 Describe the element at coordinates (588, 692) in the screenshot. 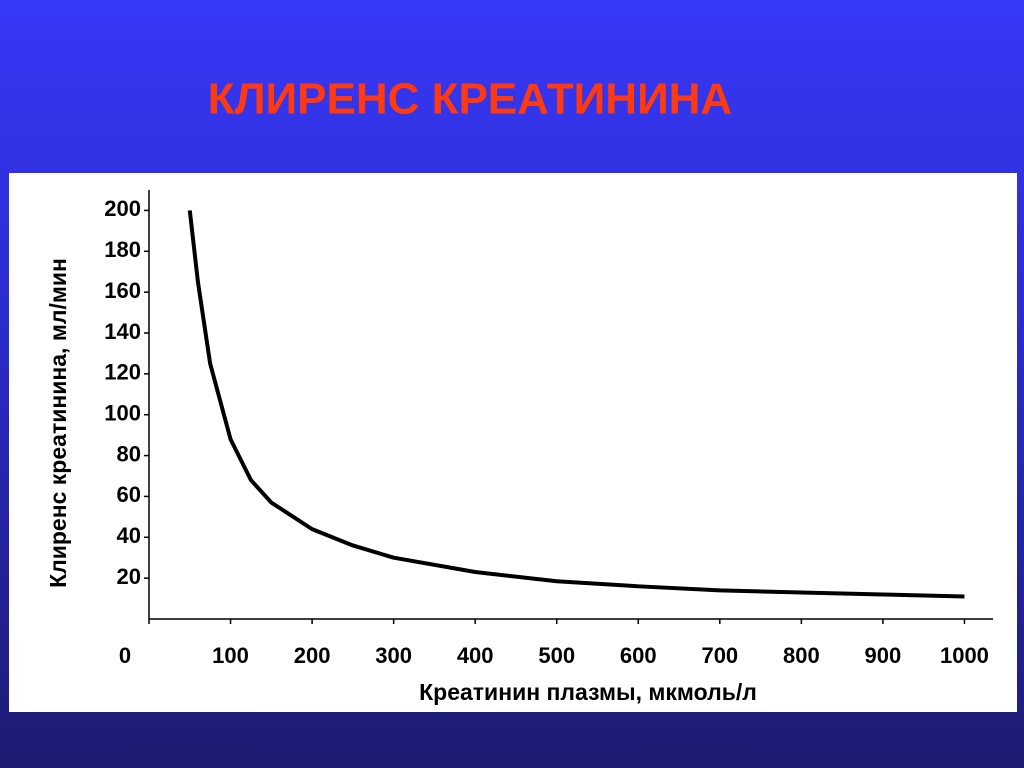

I see `x-axis-label: Креатинин плазмы, мкмоль/л` at that location.